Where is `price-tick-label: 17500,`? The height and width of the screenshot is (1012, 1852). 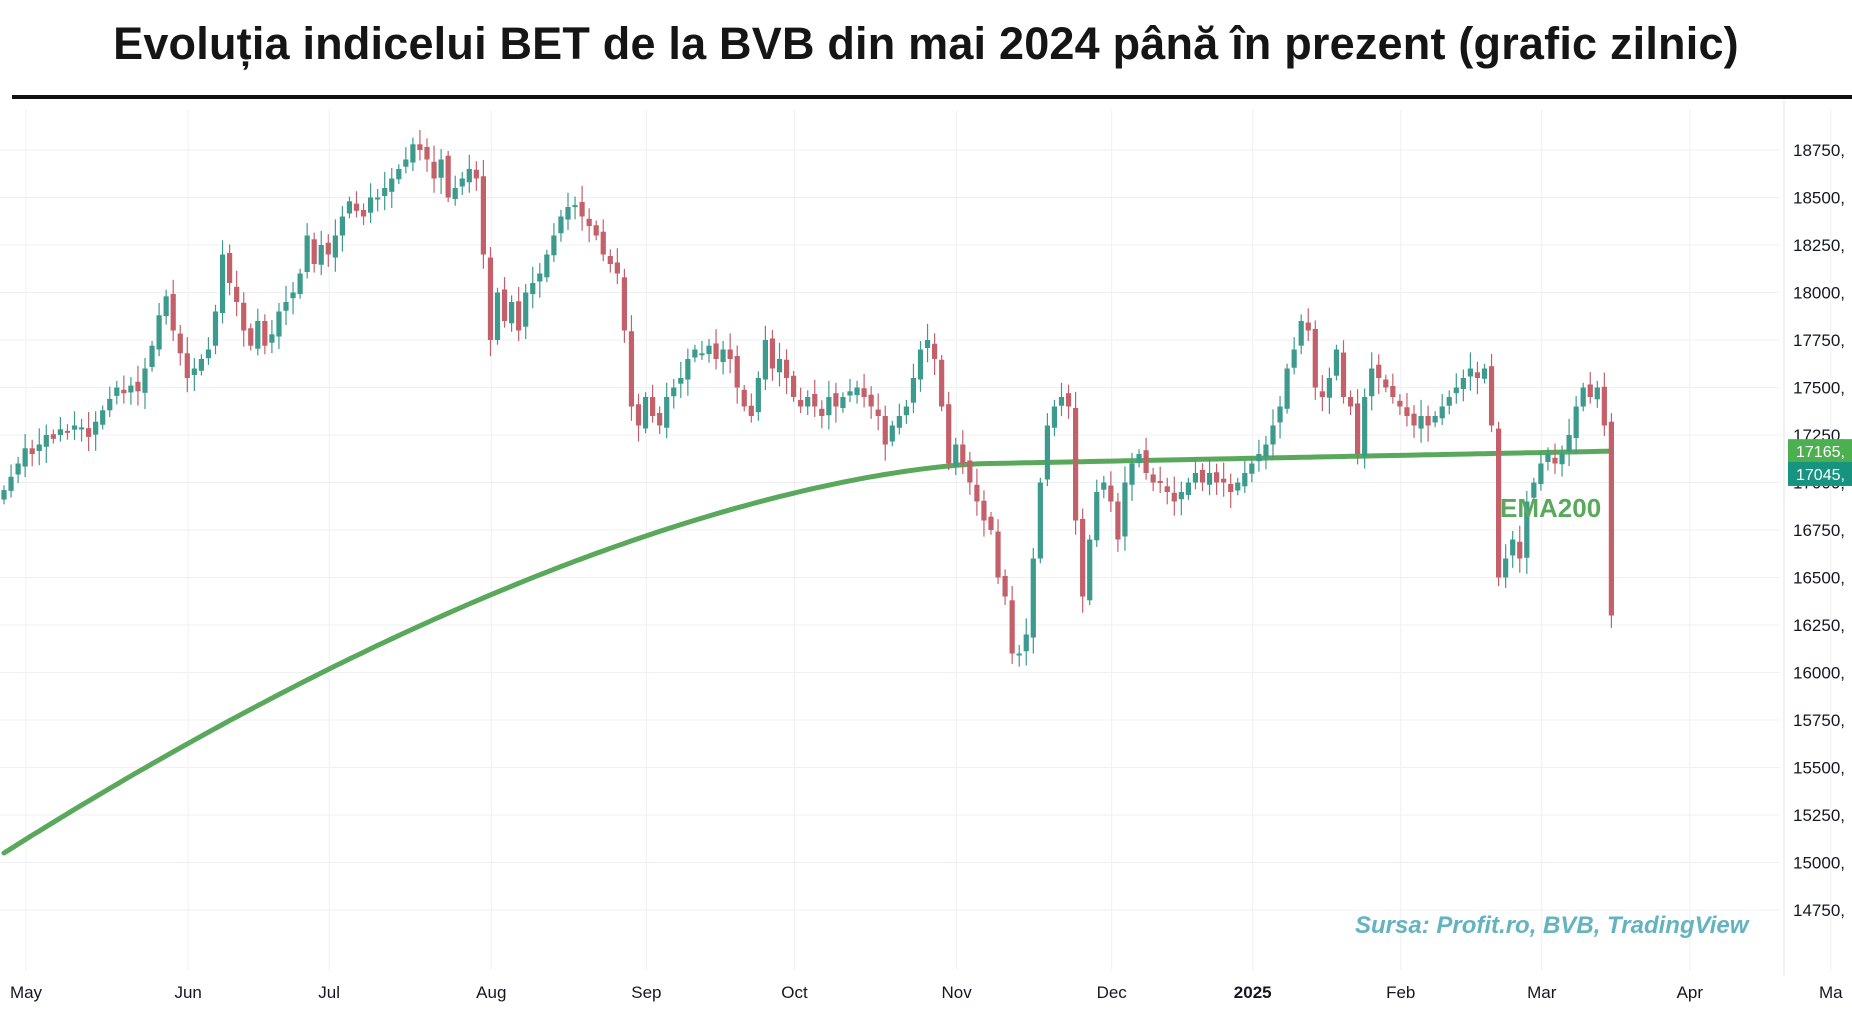
price-tick-label: 17500, is located at coordinates (1819, 388).